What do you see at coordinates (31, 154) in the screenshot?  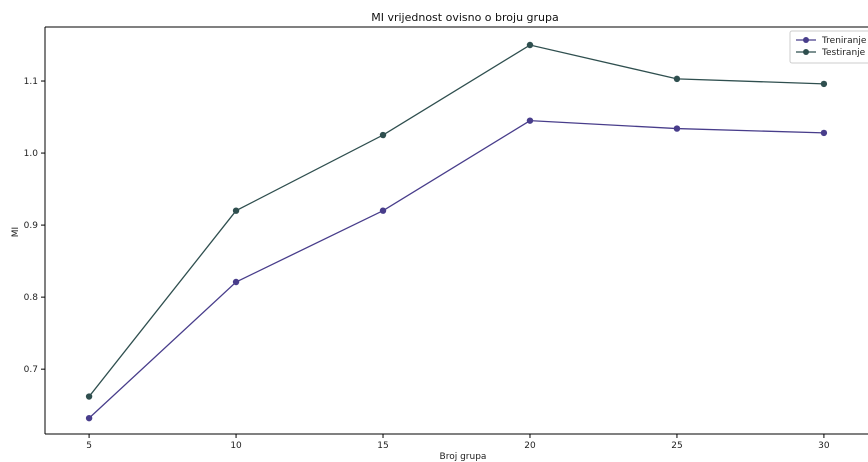 I see `y-tick-label: 1.0` at bounding box center [31, 154].